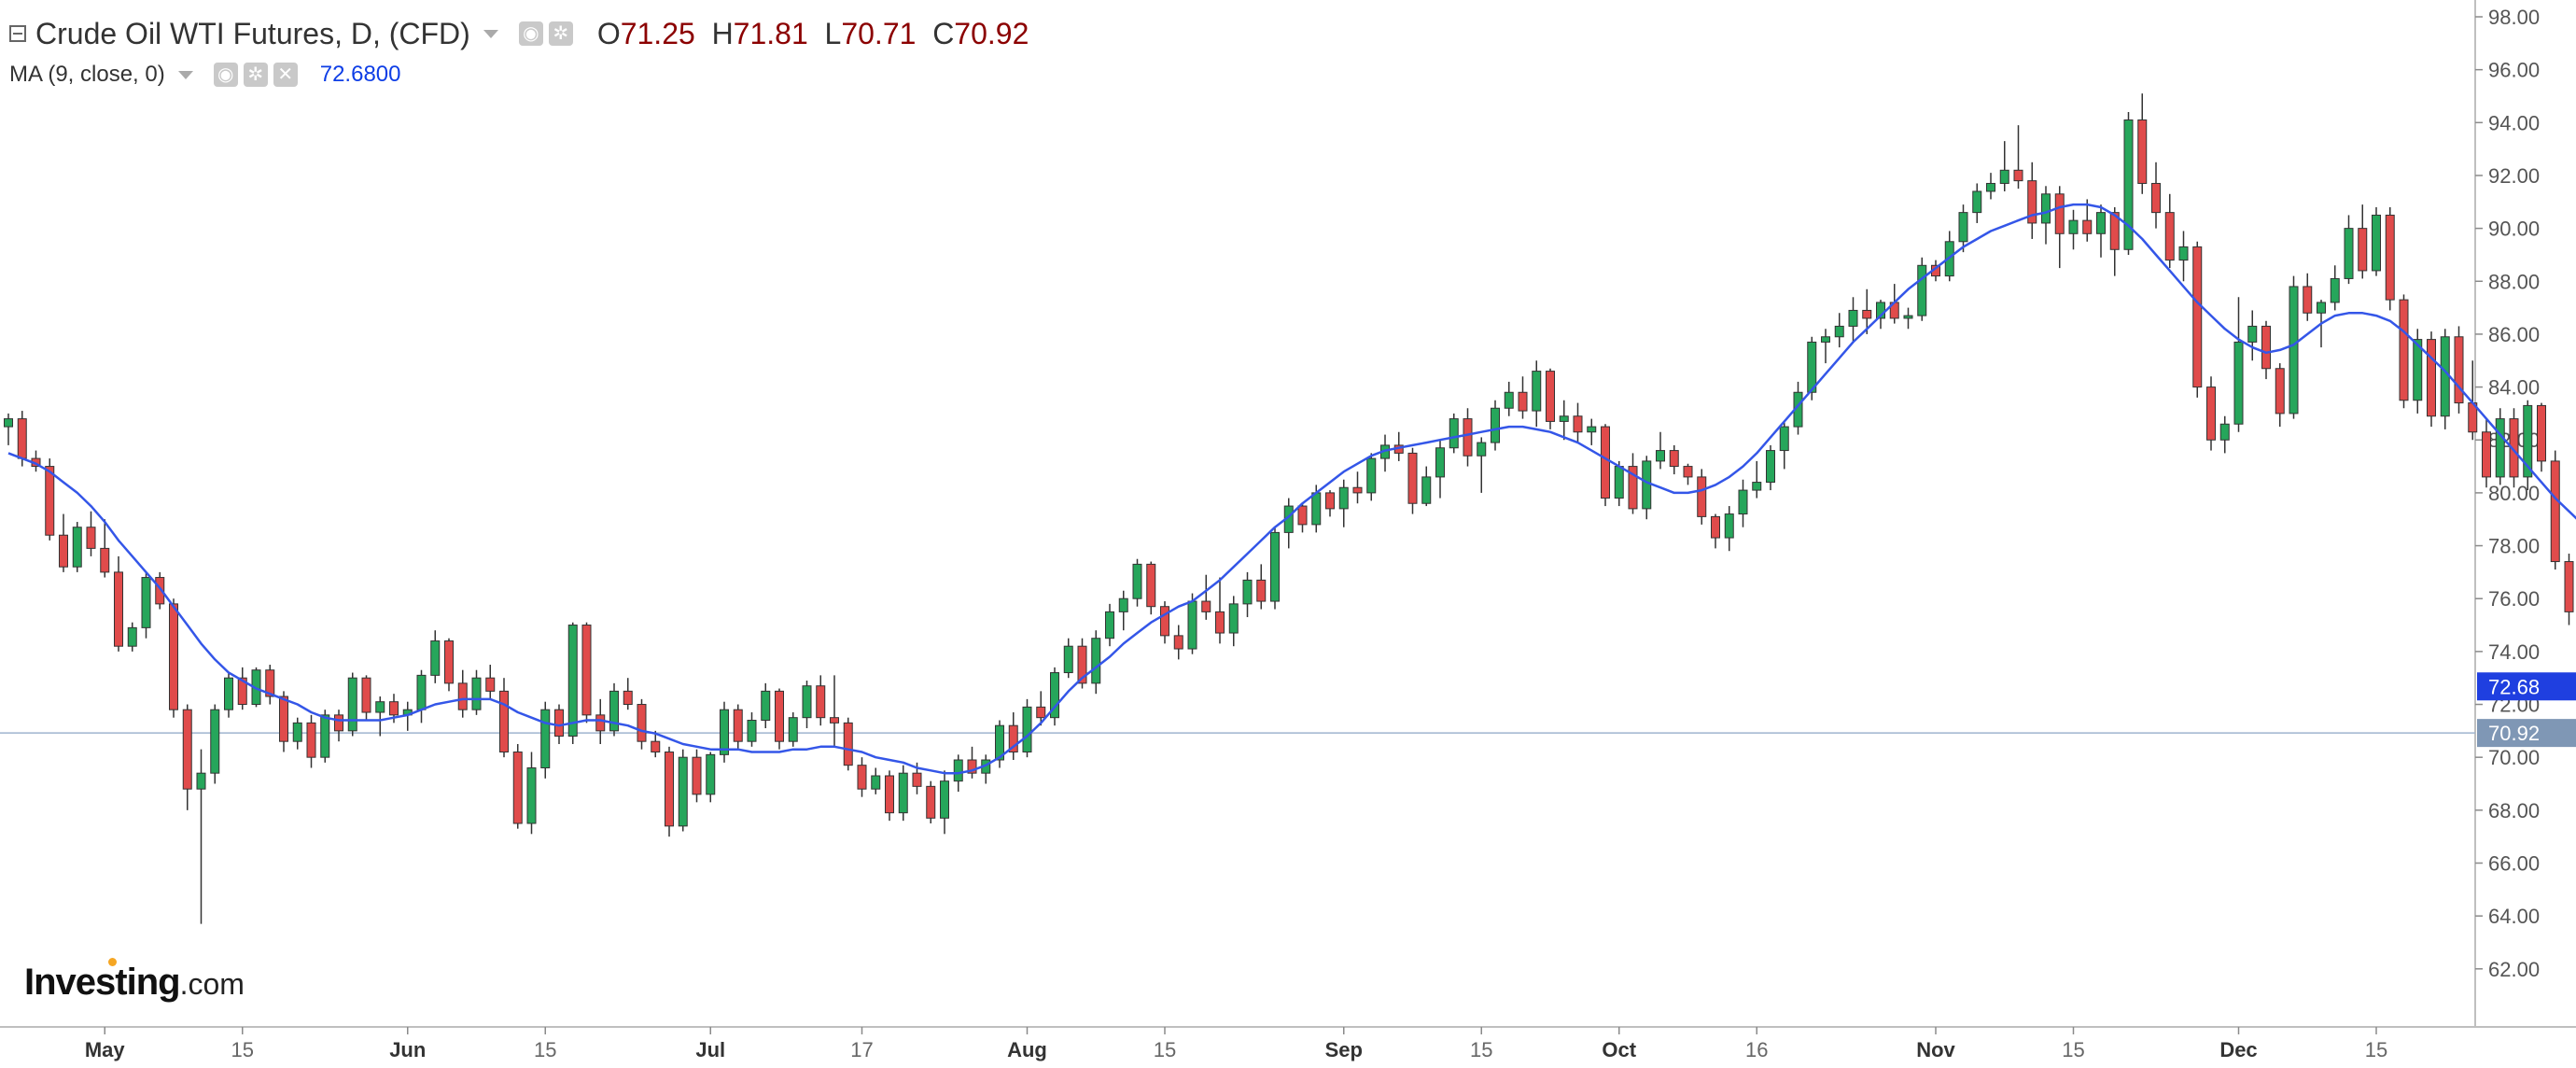 This screenshot has height=1068, width=2576. I want to click on time-tick-label: Dec, so click(2238, 1049).